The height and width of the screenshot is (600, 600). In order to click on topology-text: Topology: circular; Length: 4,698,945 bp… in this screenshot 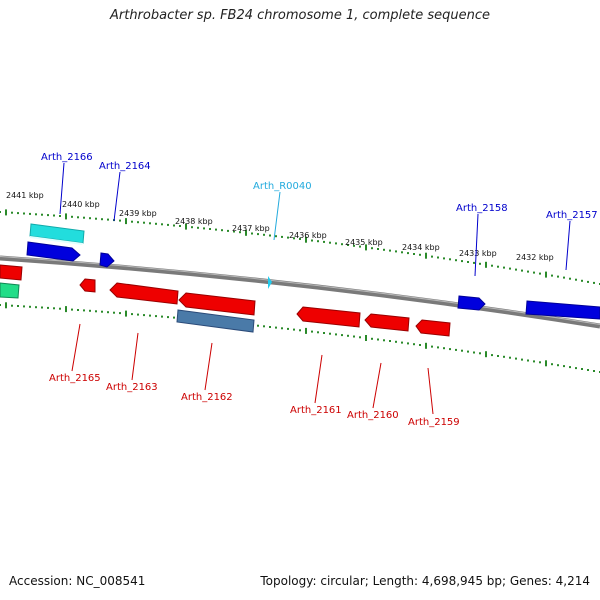, I will do `click(425, 581)`.